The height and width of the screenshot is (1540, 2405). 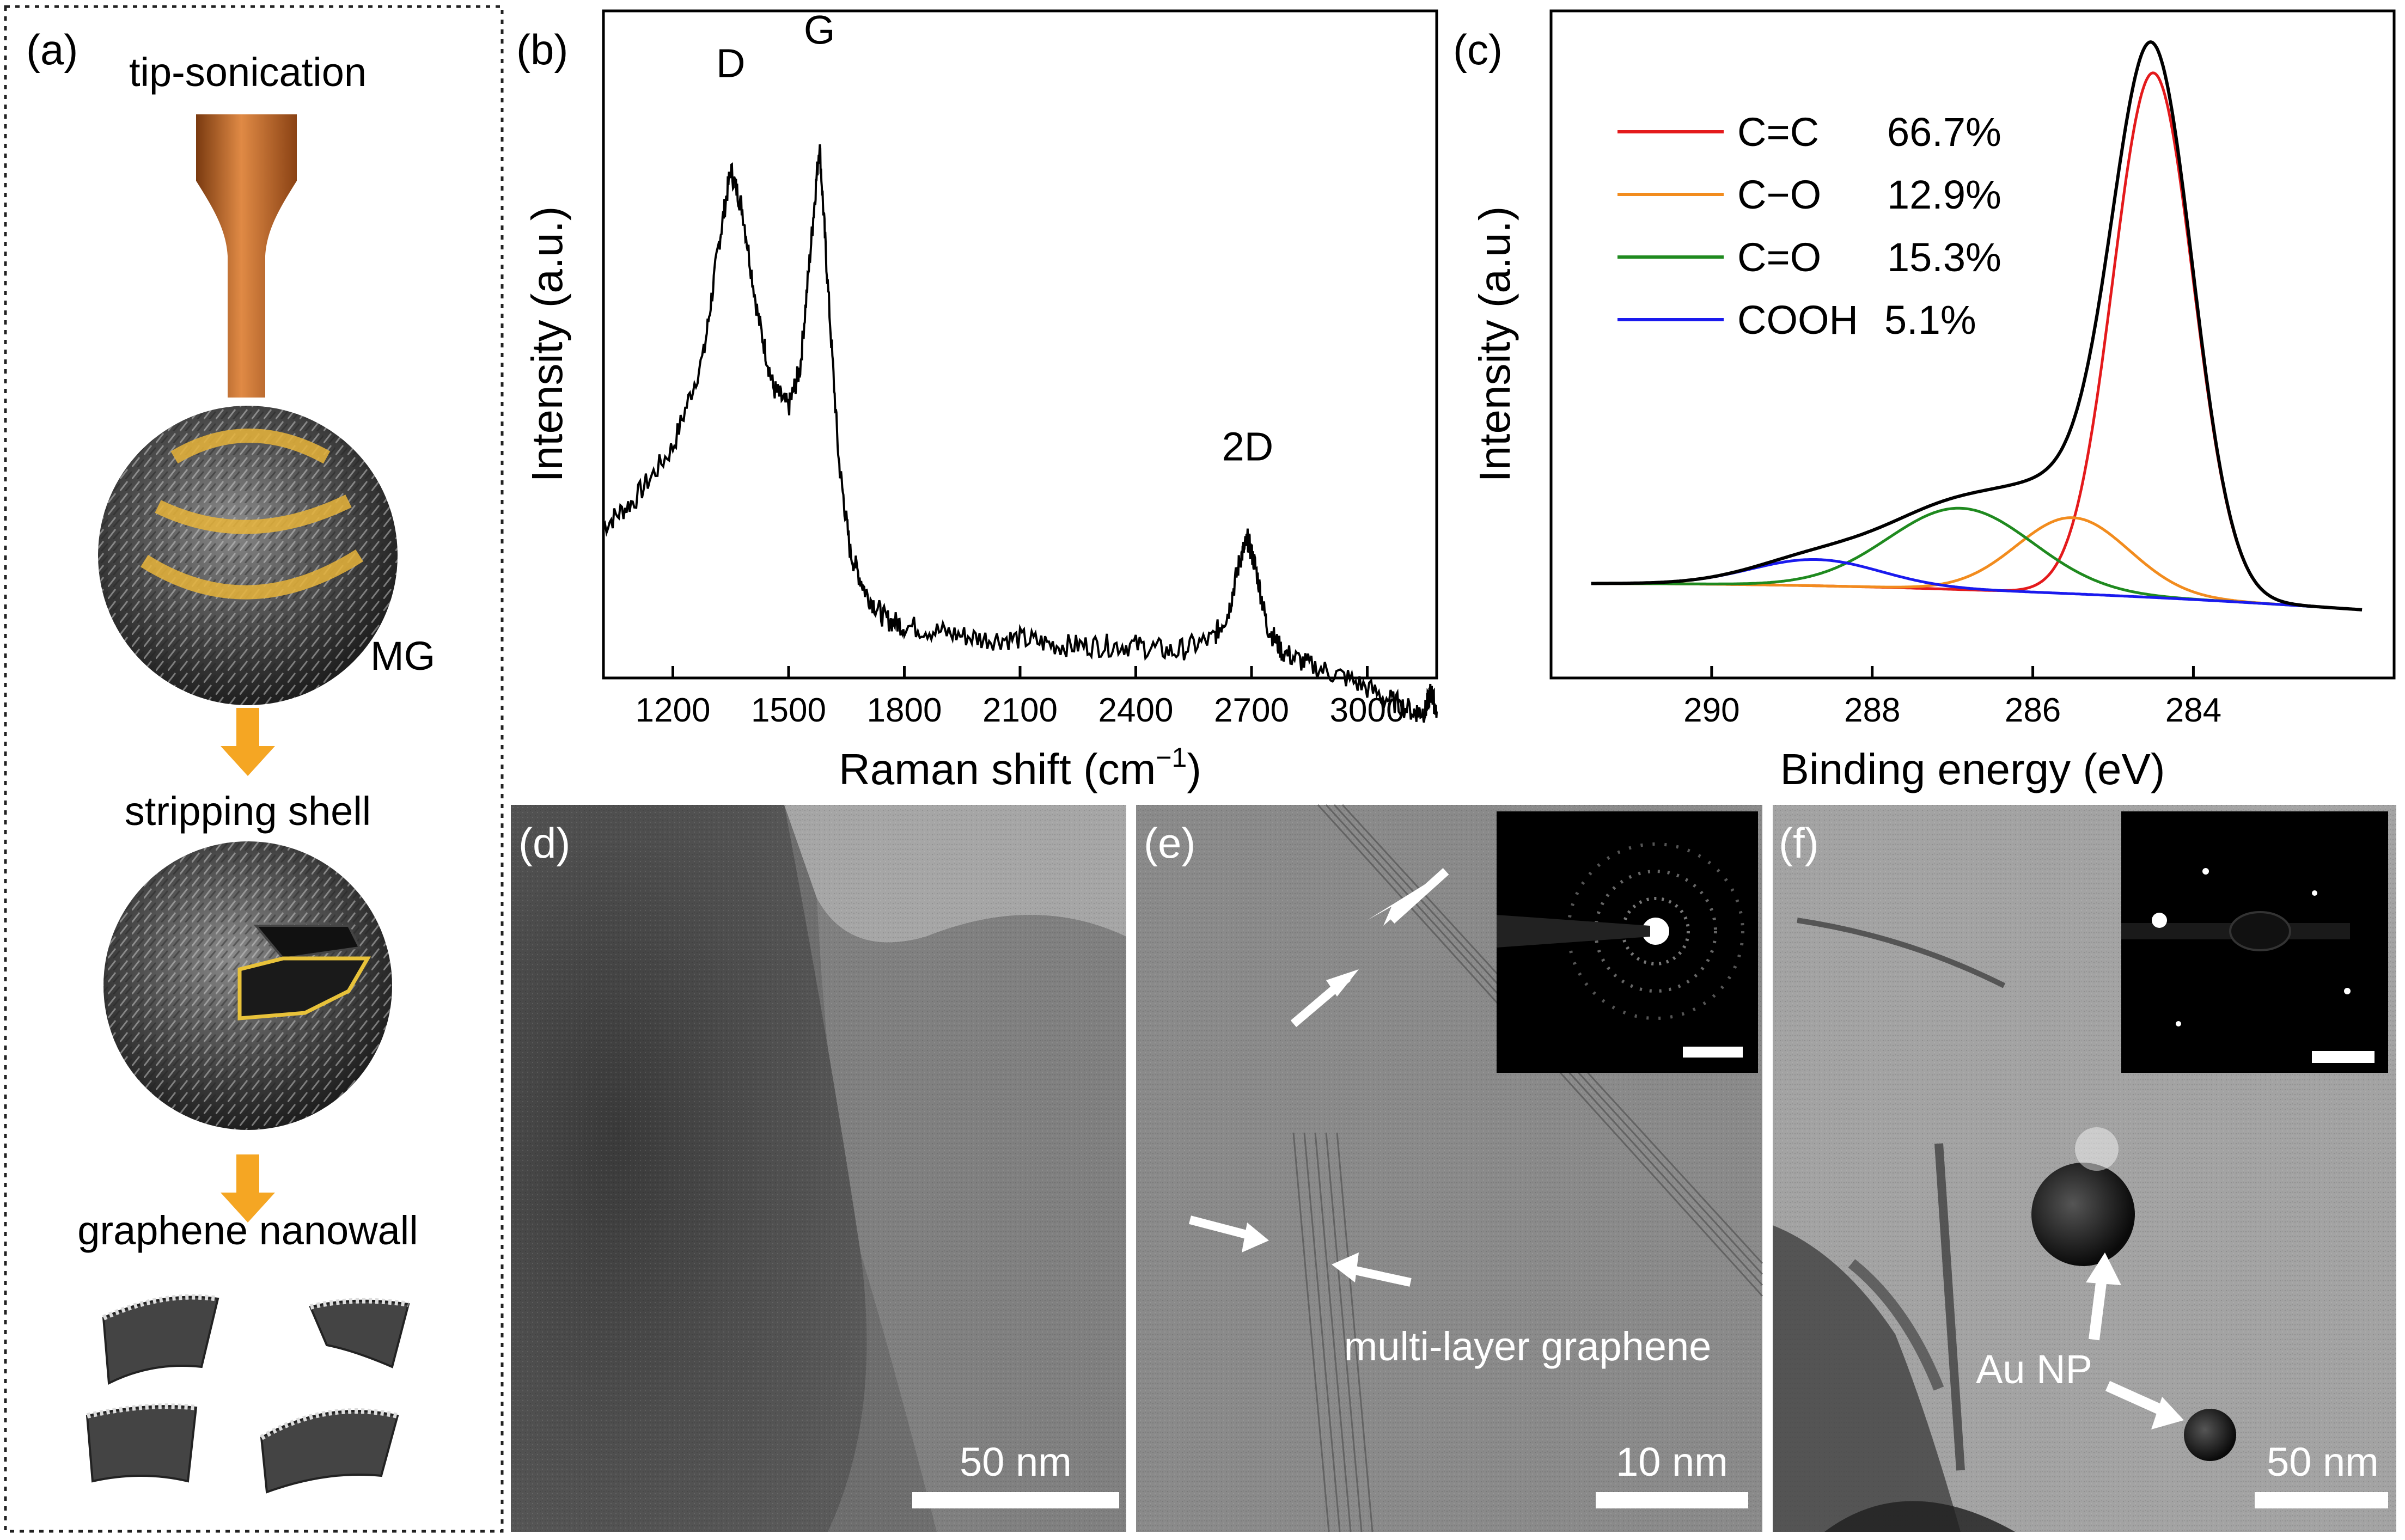 I want to click on xps-curves, so click(x=1977, y=326).